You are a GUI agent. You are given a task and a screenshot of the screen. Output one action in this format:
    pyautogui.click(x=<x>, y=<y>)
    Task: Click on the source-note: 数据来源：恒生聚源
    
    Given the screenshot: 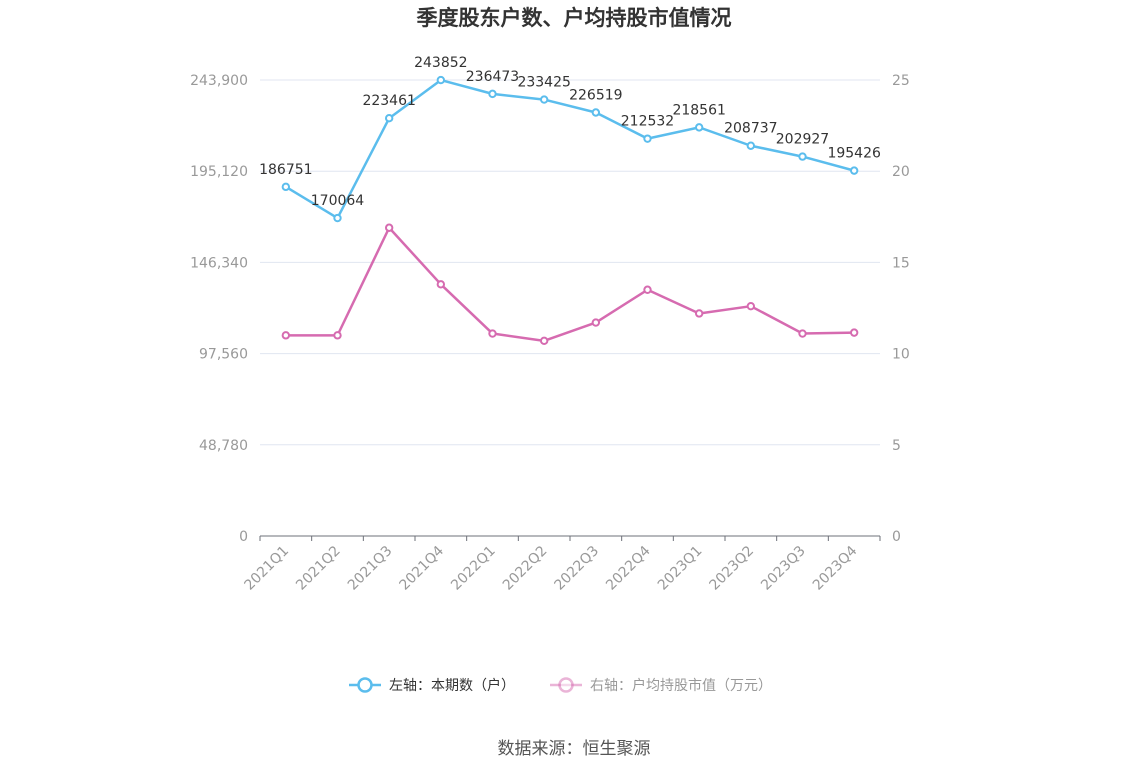 What is the action you would take?
    pyautogui.click(x=574, y=749)
    